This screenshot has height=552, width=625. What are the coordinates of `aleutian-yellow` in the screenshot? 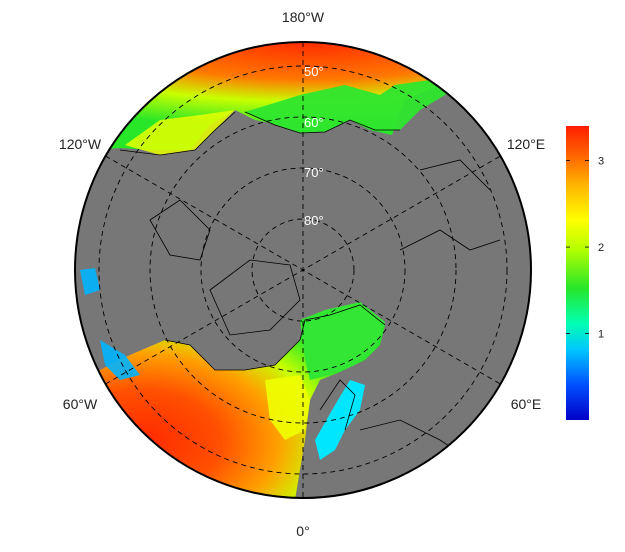 It's located at (180, 132).